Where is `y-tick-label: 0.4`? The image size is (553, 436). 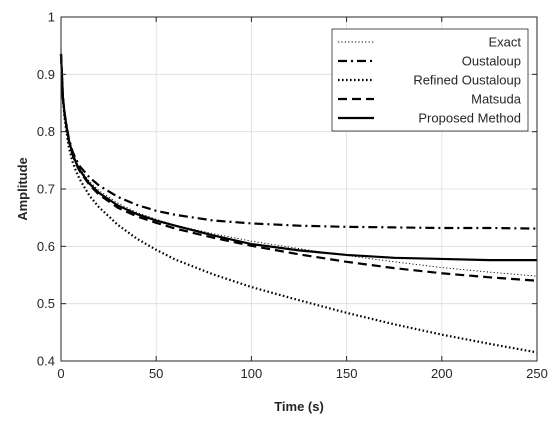 y-tick-label: 0.4 is located at coordinates (46, 361).